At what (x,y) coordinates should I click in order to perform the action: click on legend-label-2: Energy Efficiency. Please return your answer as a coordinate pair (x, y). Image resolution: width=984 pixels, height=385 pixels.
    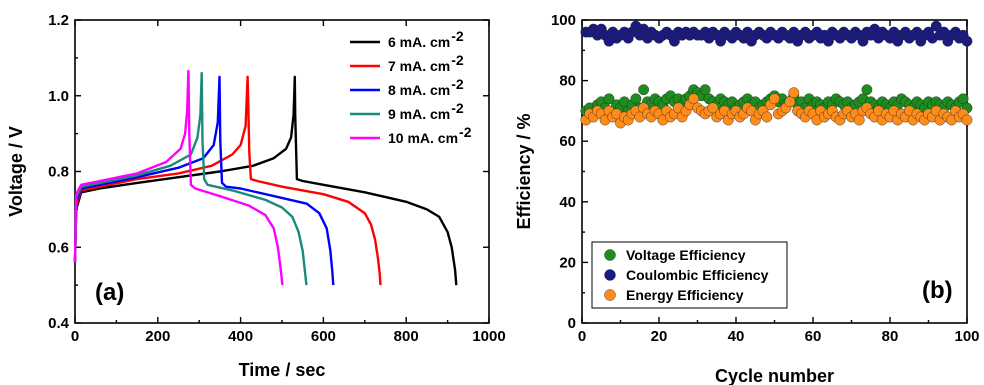
    Looking at the image, I should click on (685, 295).